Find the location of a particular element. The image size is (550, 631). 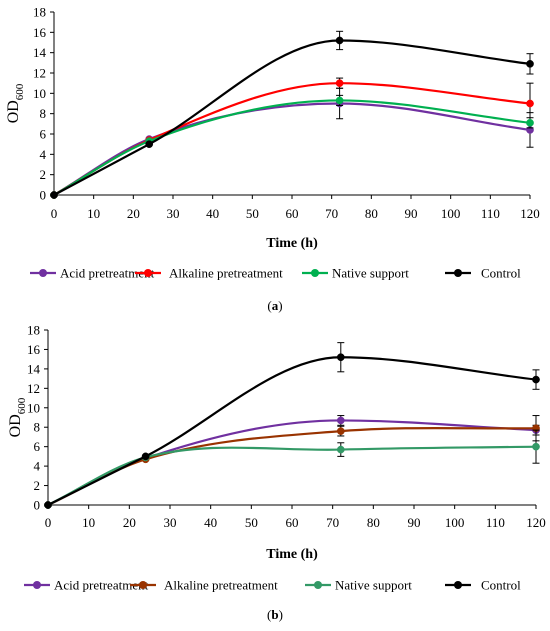

caption-letter: b is located at coordinates (274, 614).